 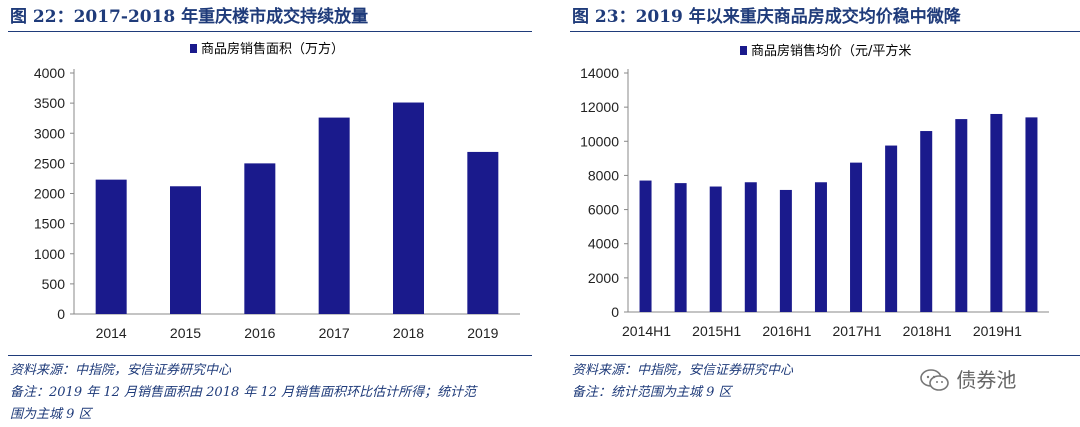 What do you see at coordinates (408, 333) in the screenshot?
I see `x-tick-label: 2018` at bounding box center [408, 333].